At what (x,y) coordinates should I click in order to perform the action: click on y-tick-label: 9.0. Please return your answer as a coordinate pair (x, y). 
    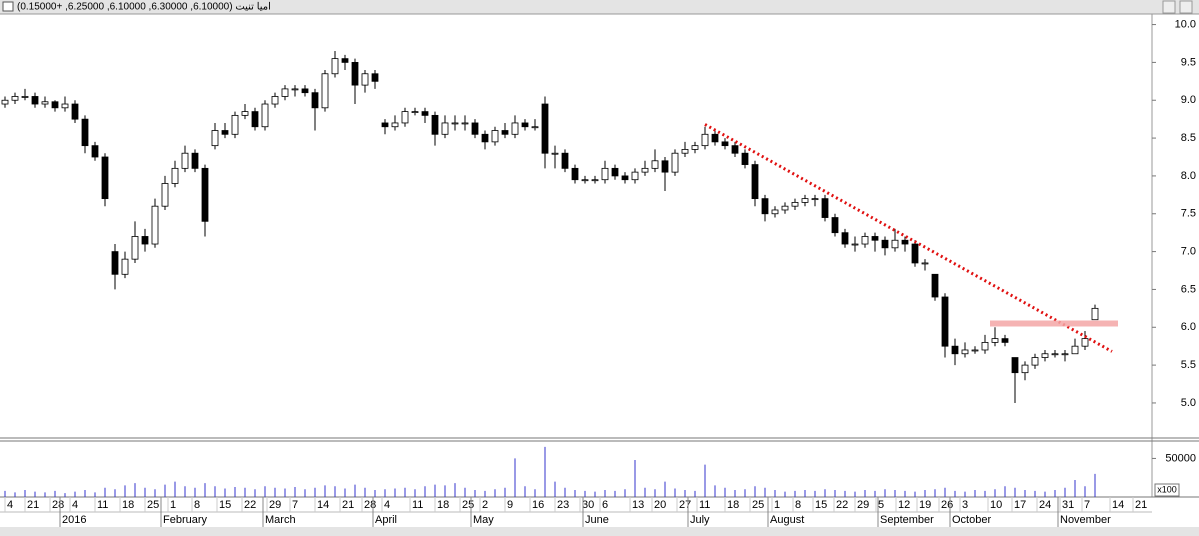
    Looking at the image, I should click on (1188, 100).